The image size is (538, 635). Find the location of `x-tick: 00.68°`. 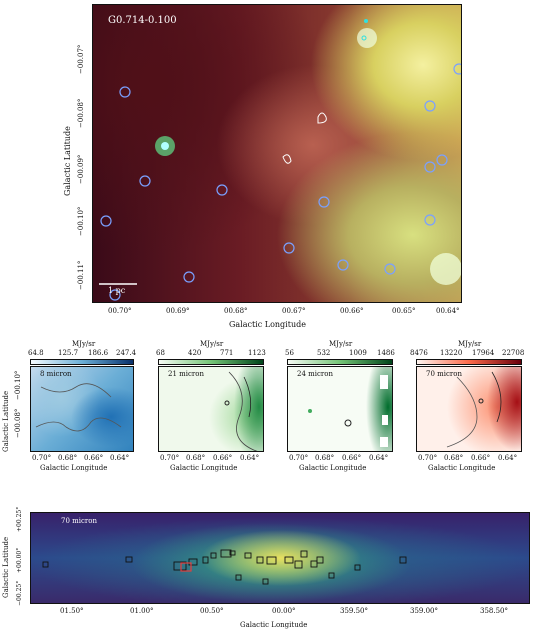

x-tick: 00.68° is located at coordinates (236, 311).